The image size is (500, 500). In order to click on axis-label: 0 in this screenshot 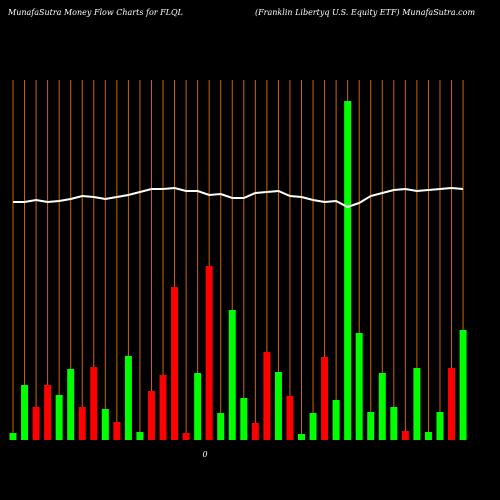, I will do `click(204, 454)`.